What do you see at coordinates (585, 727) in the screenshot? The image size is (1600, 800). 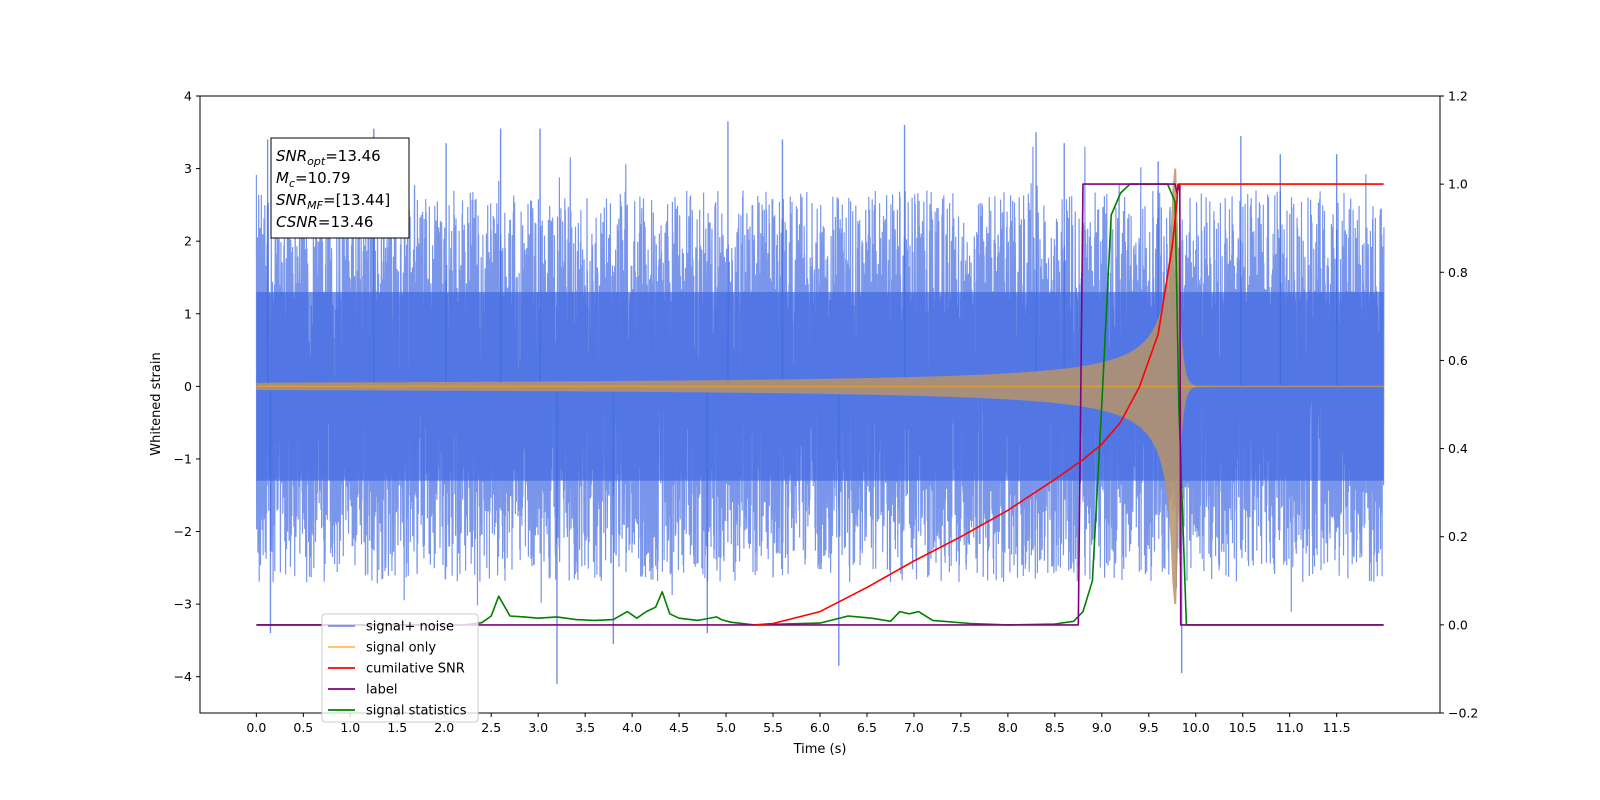 I see `x-tick-label: 3.5` at bounding box center [585, 727].